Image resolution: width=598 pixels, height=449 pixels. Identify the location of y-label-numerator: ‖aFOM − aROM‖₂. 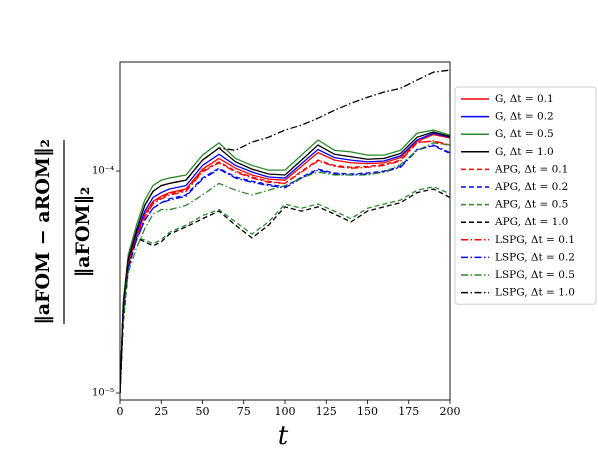
(43, 232).